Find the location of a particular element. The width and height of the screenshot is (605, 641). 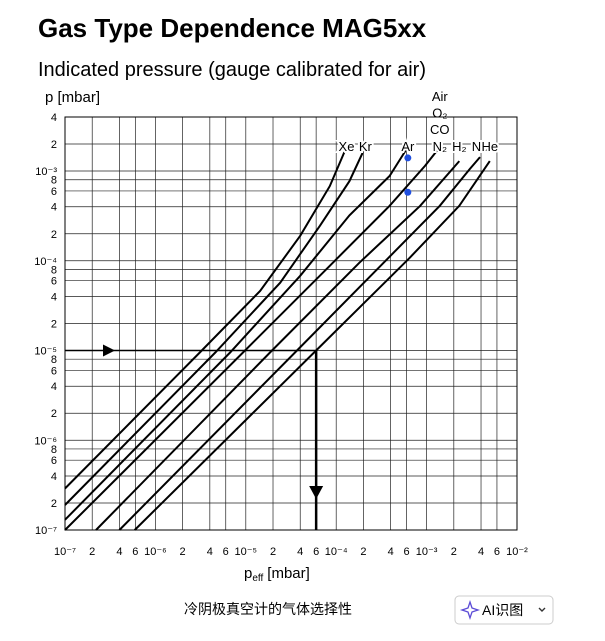

x-label-sub: eff is located at coordinates (257, 578).